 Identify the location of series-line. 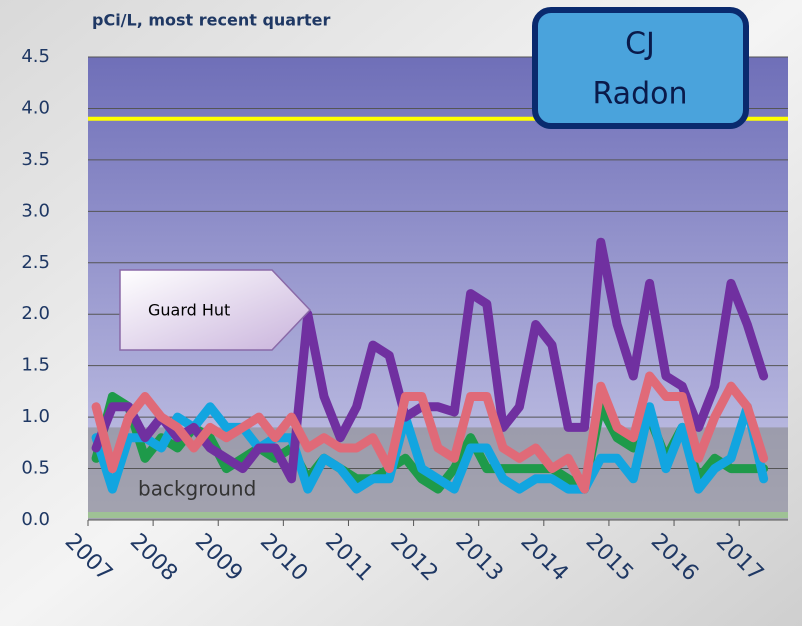
(430, 448).